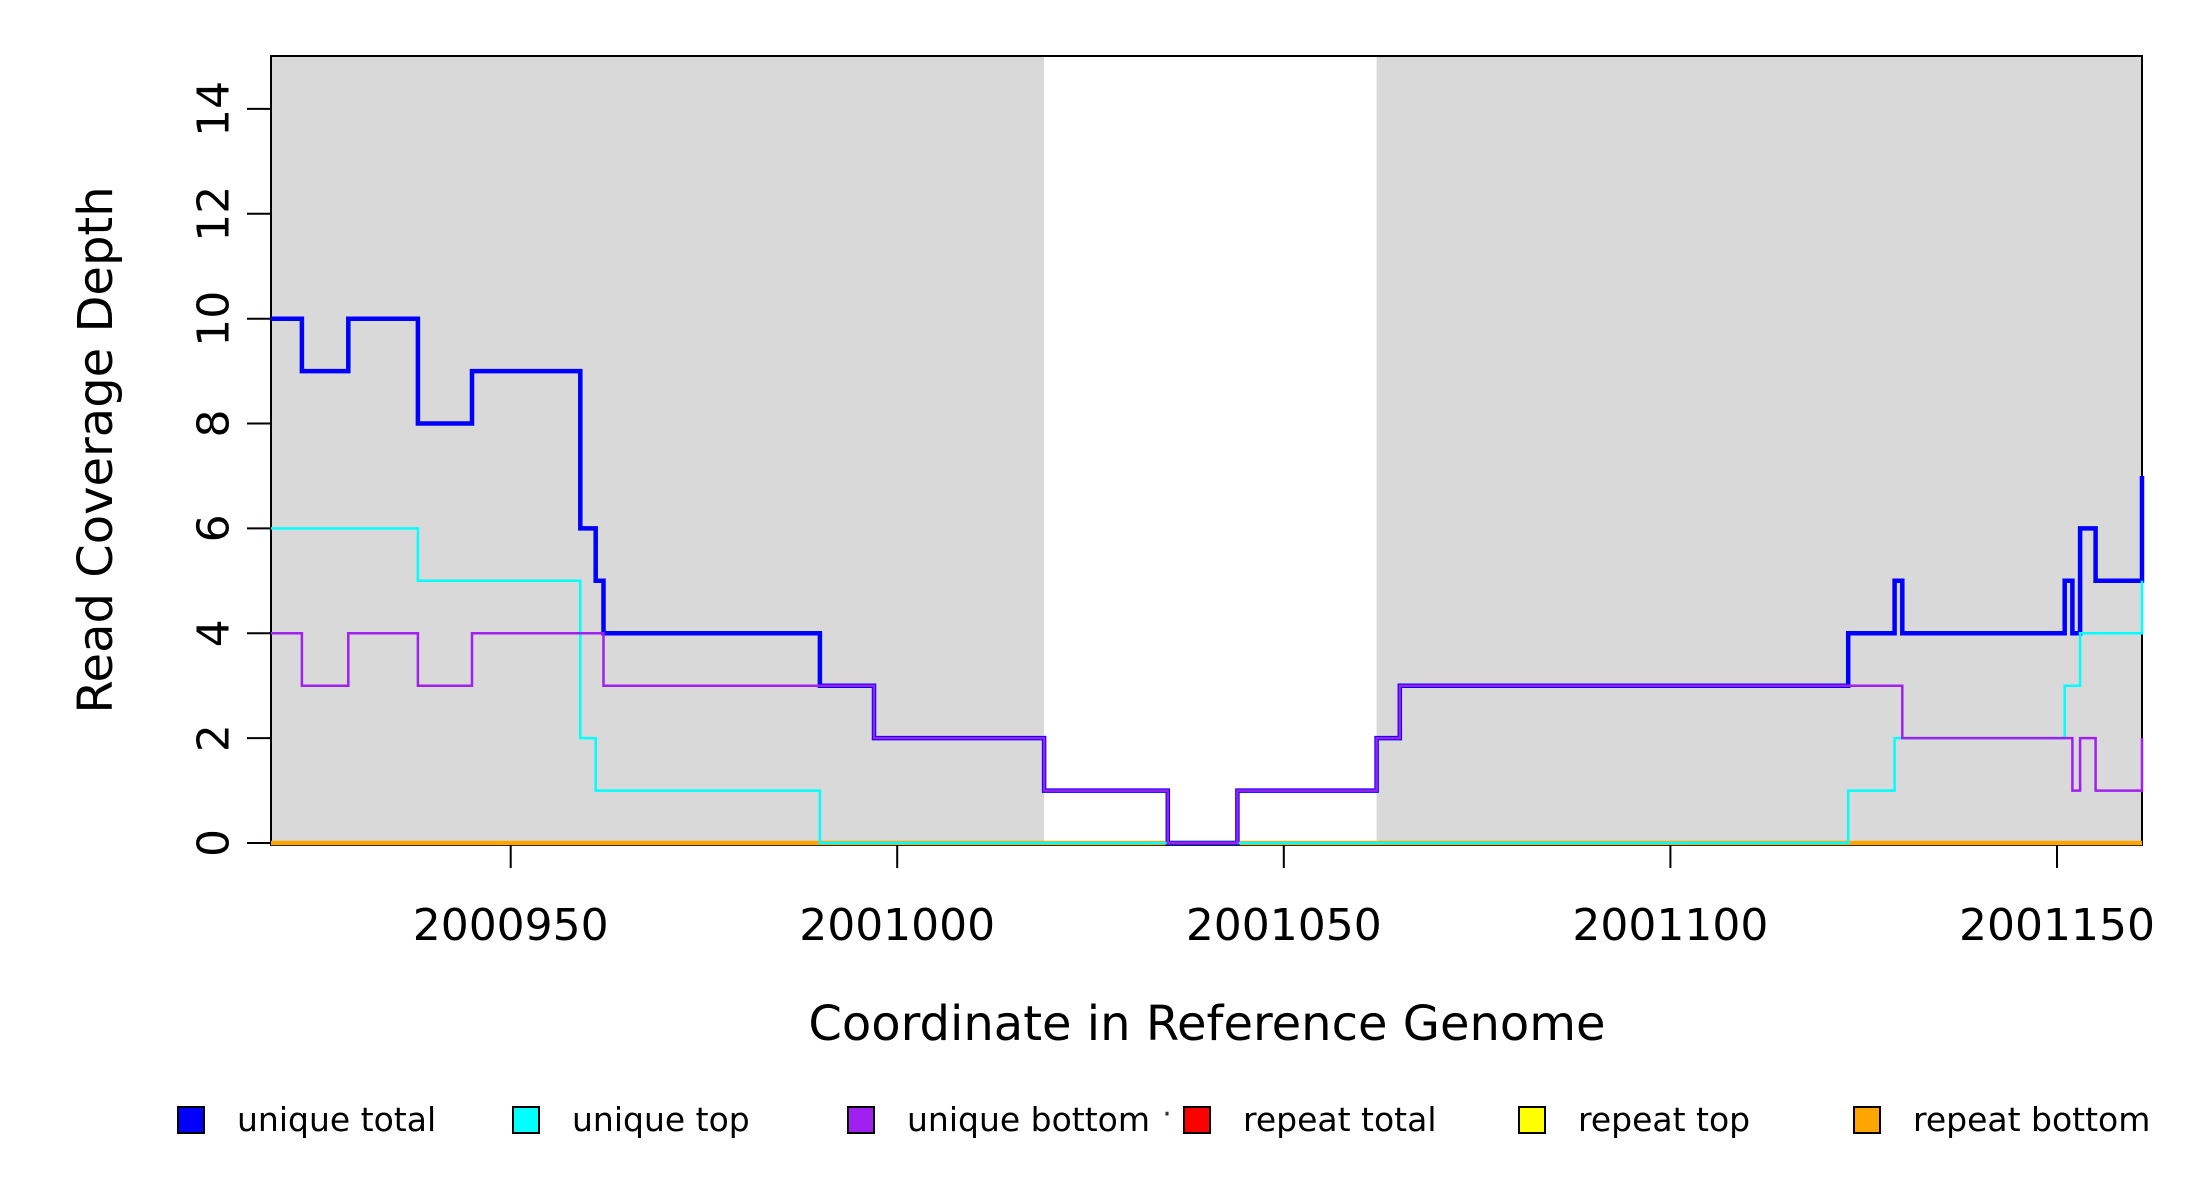 The width and height of the screenshot is (2200, 1200). What do you see at coordinates (1670, 925) in the screenshot?
I see `x-tick-label-2001100: 2001100` at bounding box center [1670, 925].